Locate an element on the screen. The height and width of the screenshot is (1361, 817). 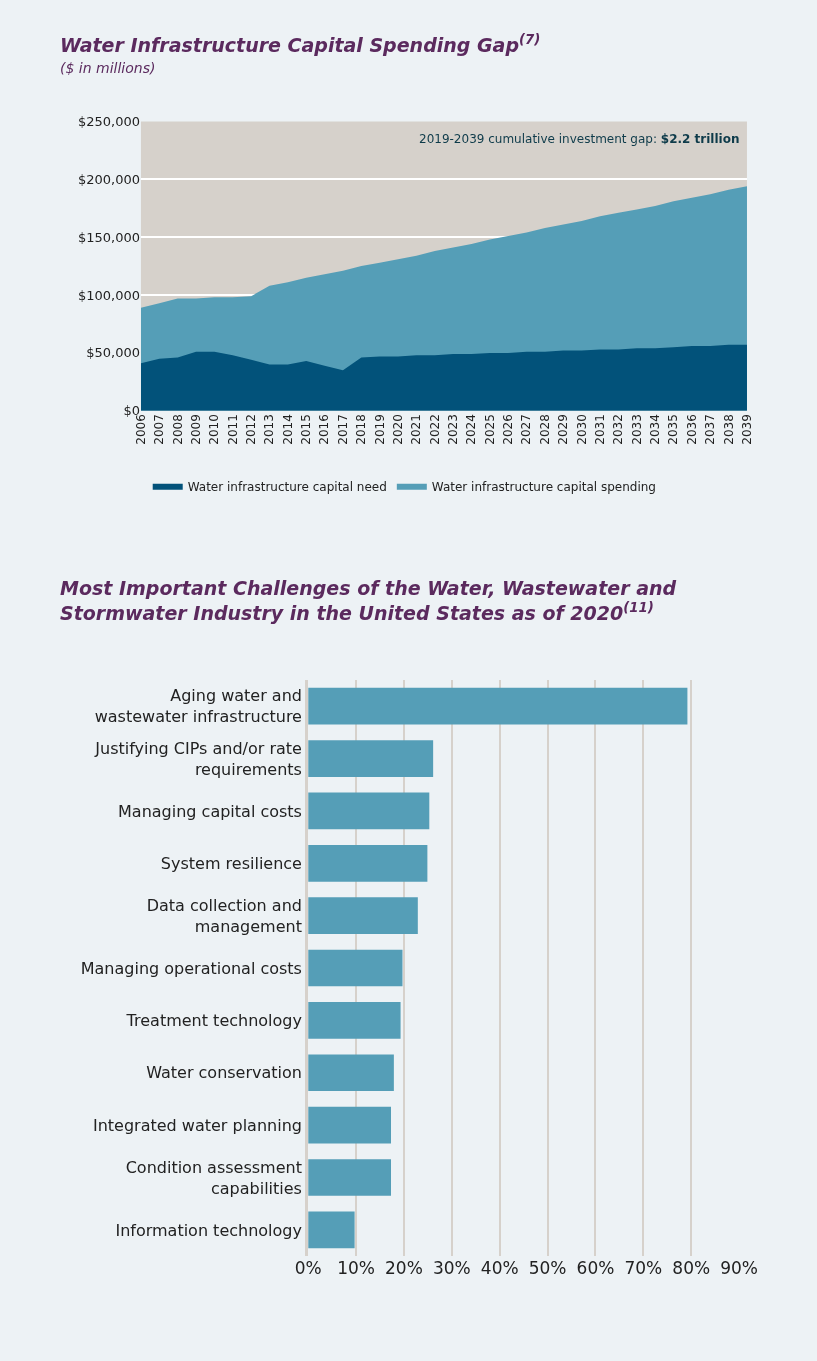
x-tick-label: 2016 is located at coordinates (324, 429).